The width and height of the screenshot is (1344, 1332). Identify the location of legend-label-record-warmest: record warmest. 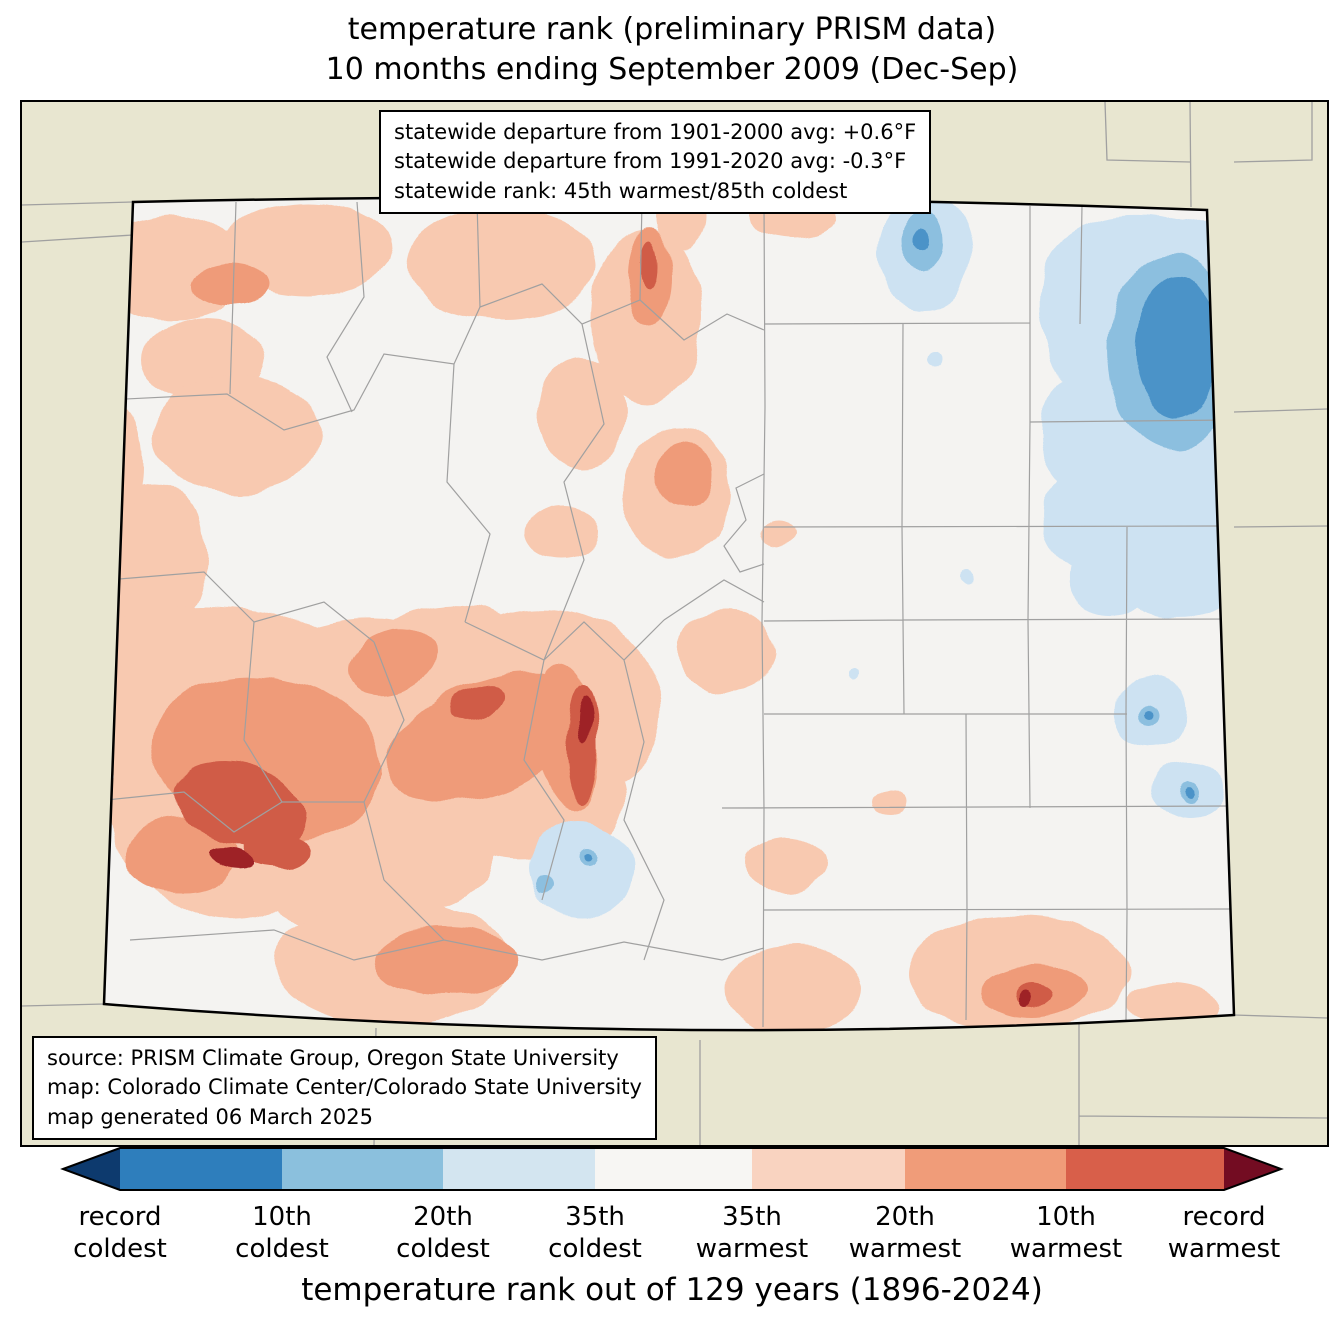
(1224, 1233).